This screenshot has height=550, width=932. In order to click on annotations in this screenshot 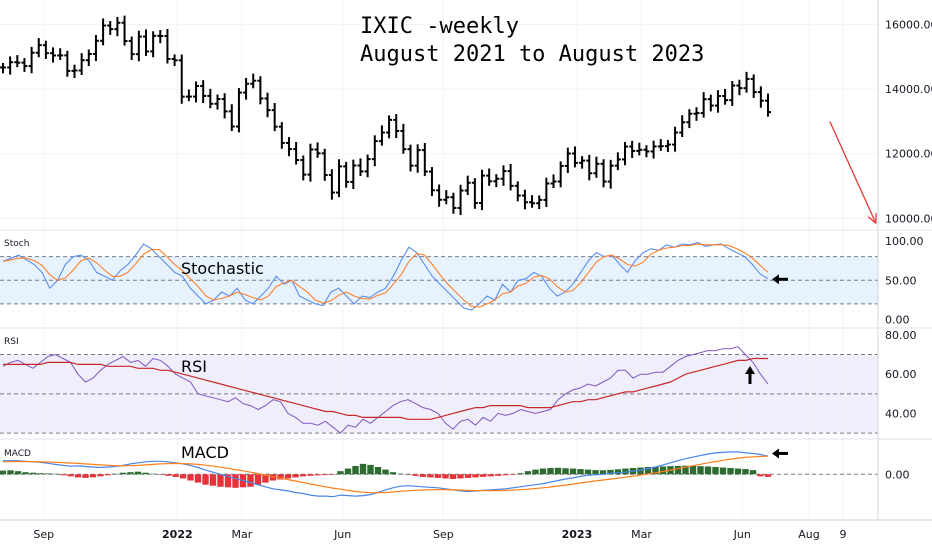, I will do `click(811, 290)`.